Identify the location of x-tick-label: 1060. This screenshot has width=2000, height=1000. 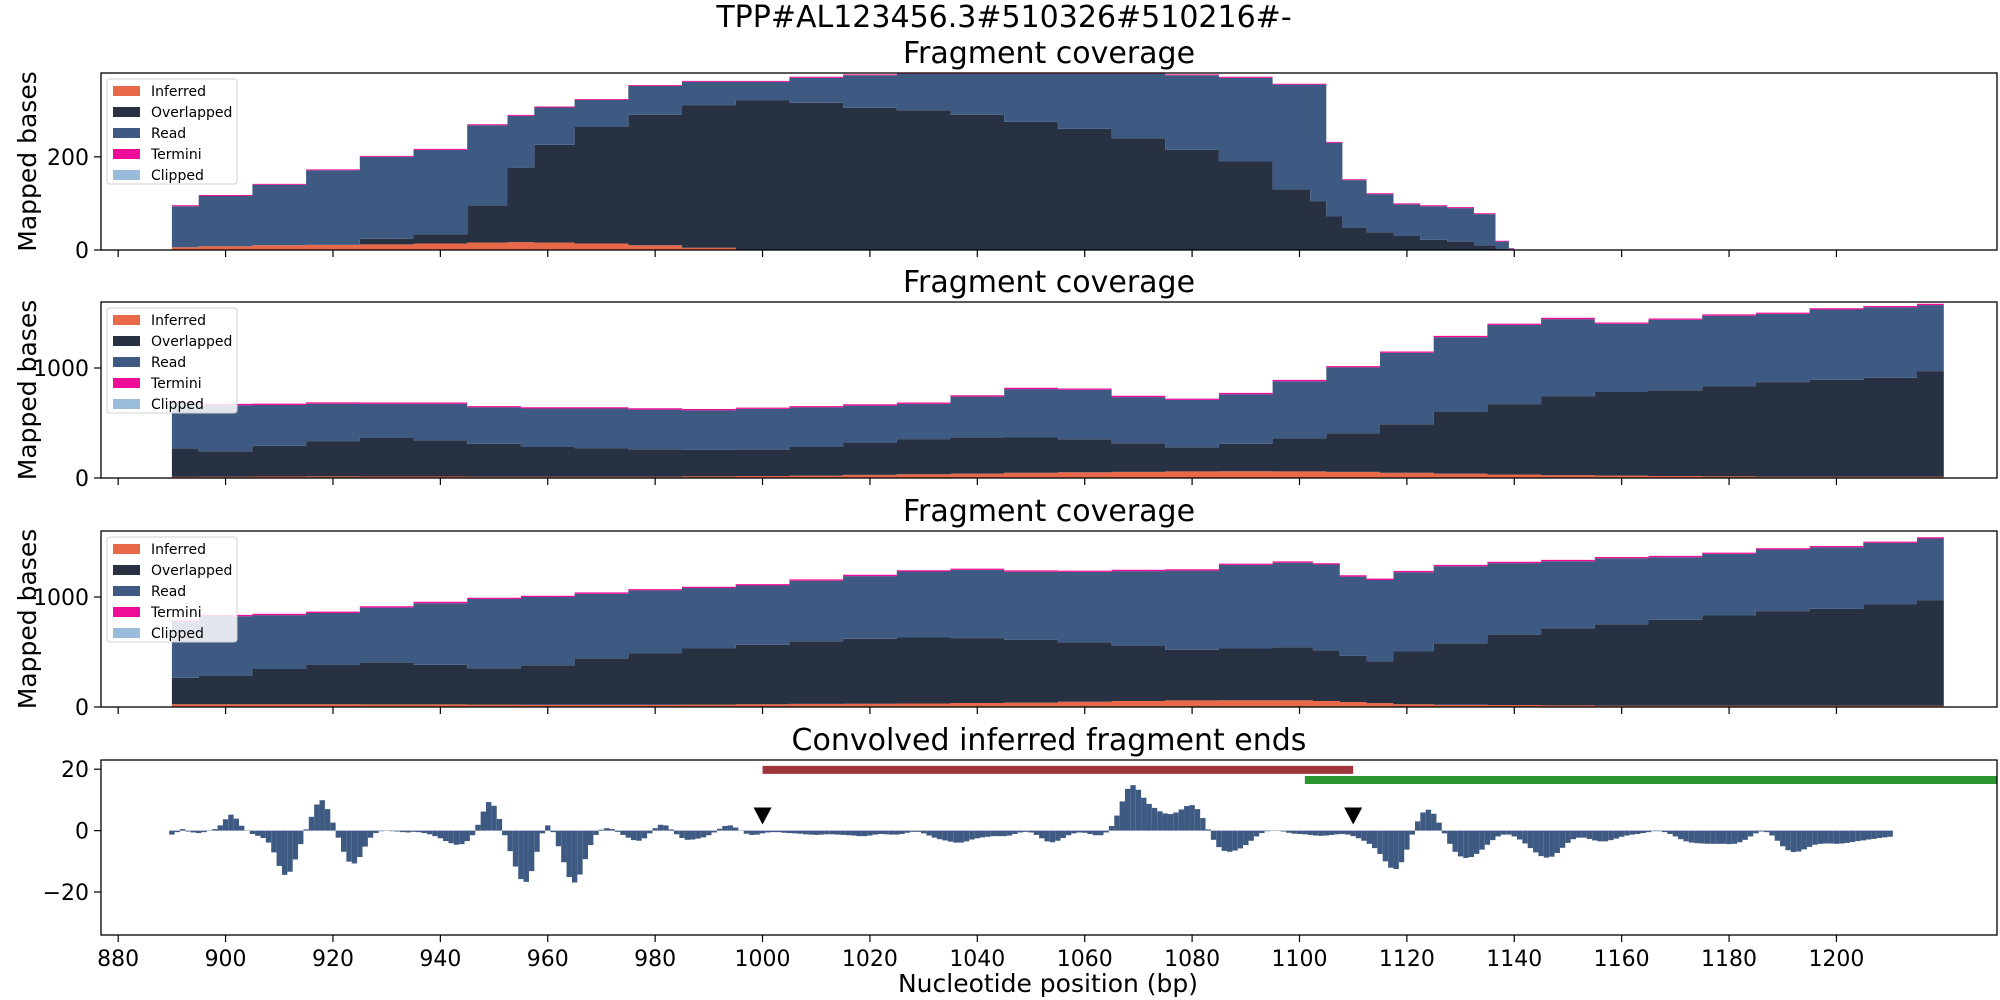
(1085, 959).